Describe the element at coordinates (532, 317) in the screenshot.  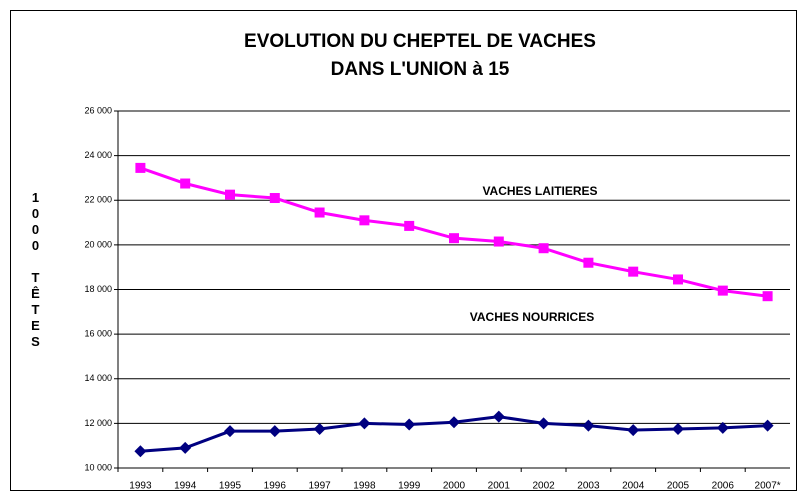
I see `series-label: VACHES NOURRICES` at that location.